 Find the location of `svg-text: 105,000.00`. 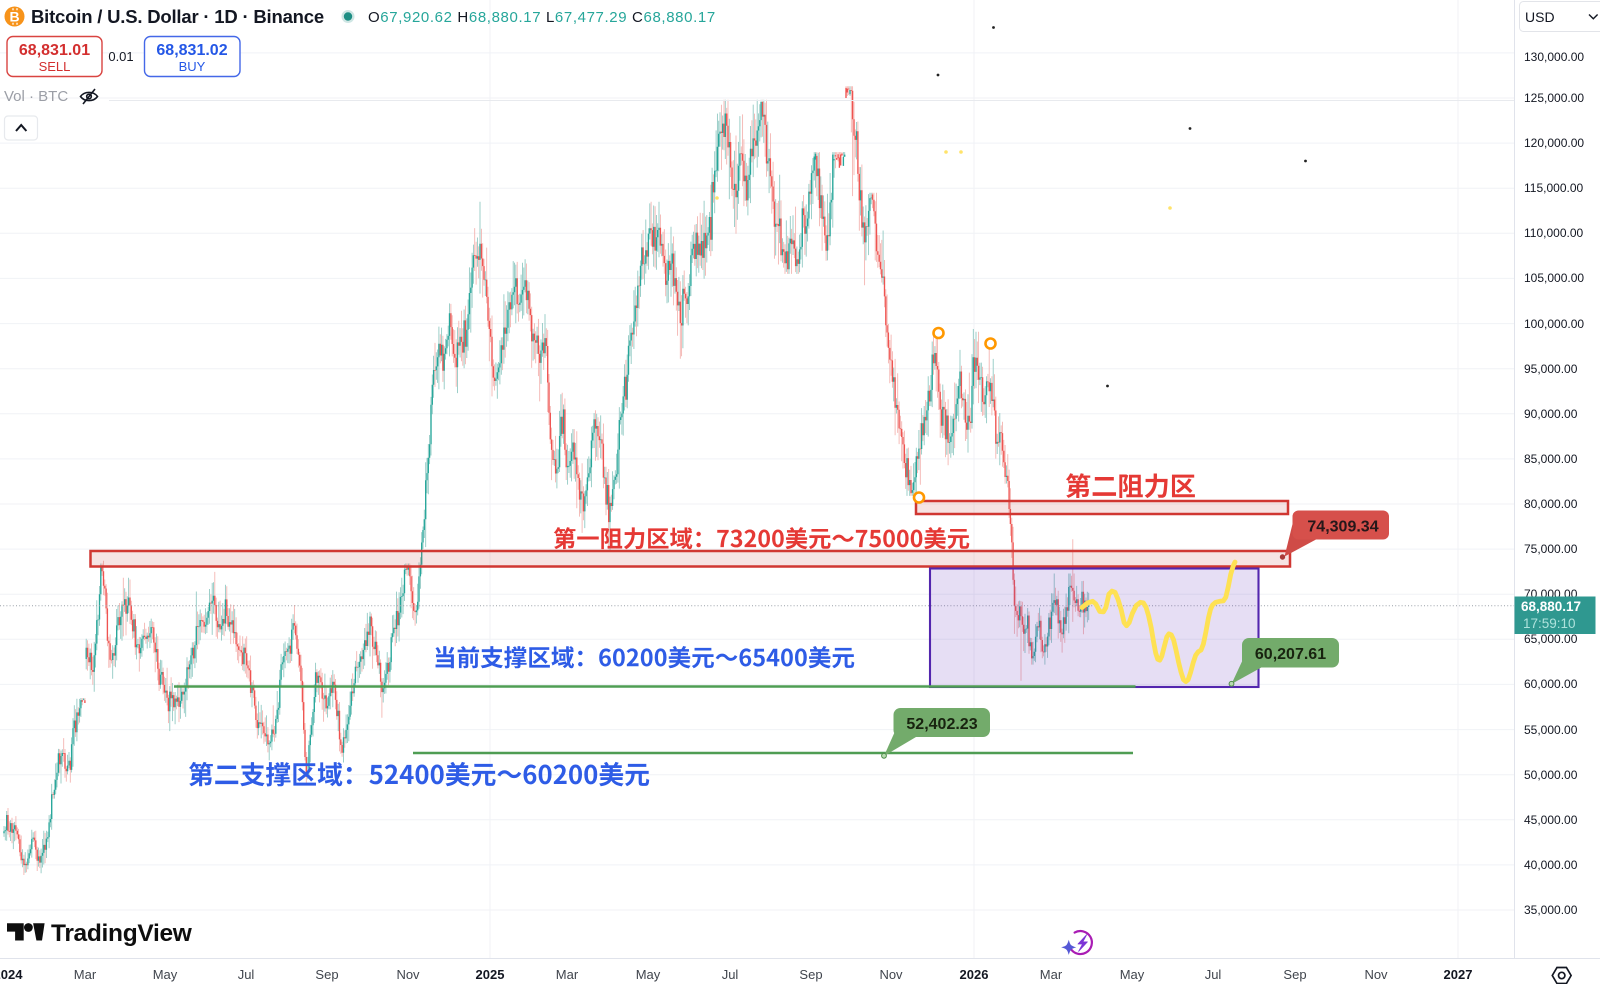

svg-text: 105,000.00 is located at coordinates (1554, 278).